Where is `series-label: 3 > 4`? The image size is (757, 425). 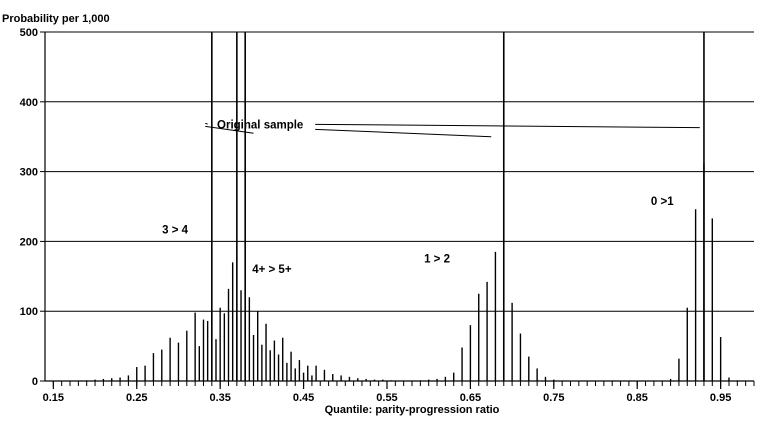
series-label: 3 > 4 is located at coordinates (175, 231).